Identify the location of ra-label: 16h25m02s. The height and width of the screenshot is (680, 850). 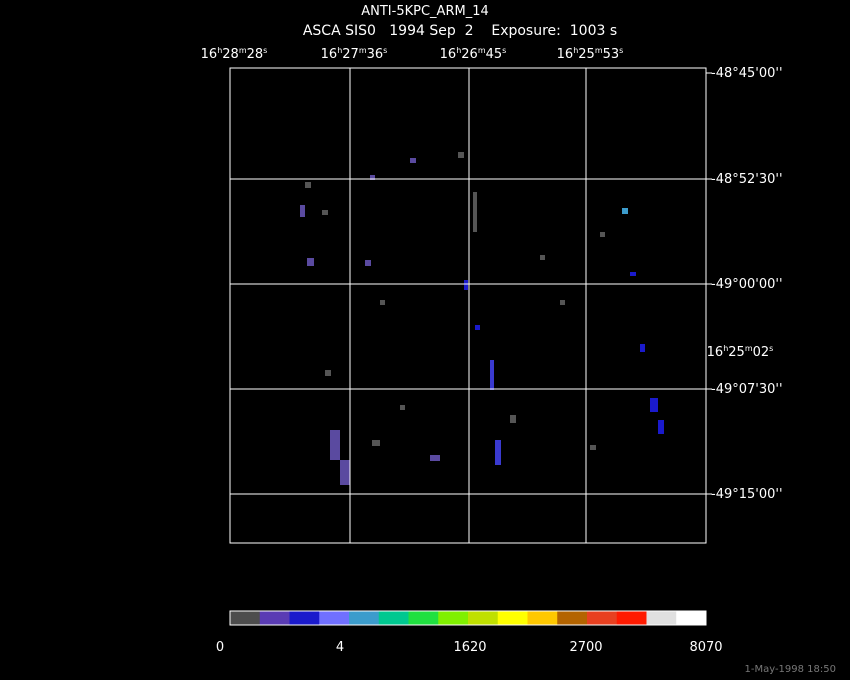
(740, 352).